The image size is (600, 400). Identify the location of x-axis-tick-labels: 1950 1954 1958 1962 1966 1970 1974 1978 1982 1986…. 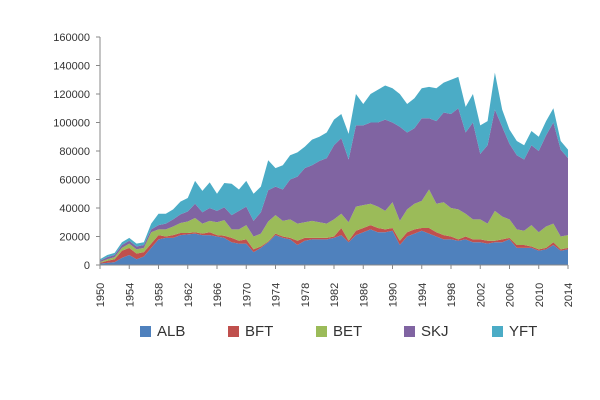
(335, 286).